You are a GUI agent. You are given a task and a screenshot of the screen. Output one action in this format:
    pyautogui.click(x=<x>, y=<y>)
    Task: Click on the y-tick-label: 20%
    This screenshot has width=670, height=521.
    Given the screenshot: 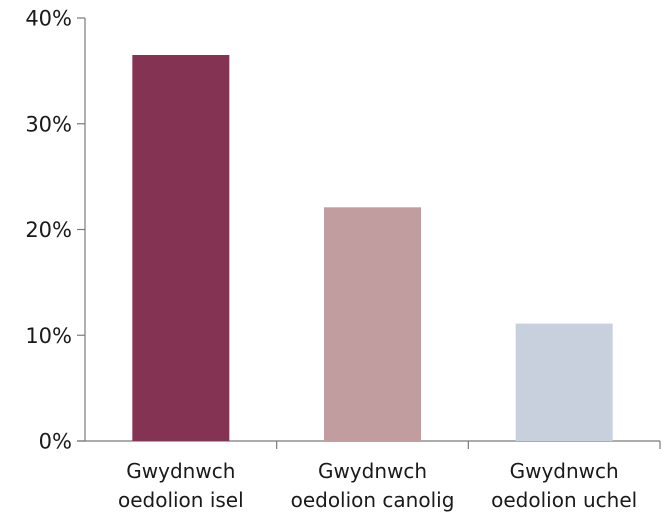 What is the action you would take?
    pyautogui.click(x=48, y=230)
    